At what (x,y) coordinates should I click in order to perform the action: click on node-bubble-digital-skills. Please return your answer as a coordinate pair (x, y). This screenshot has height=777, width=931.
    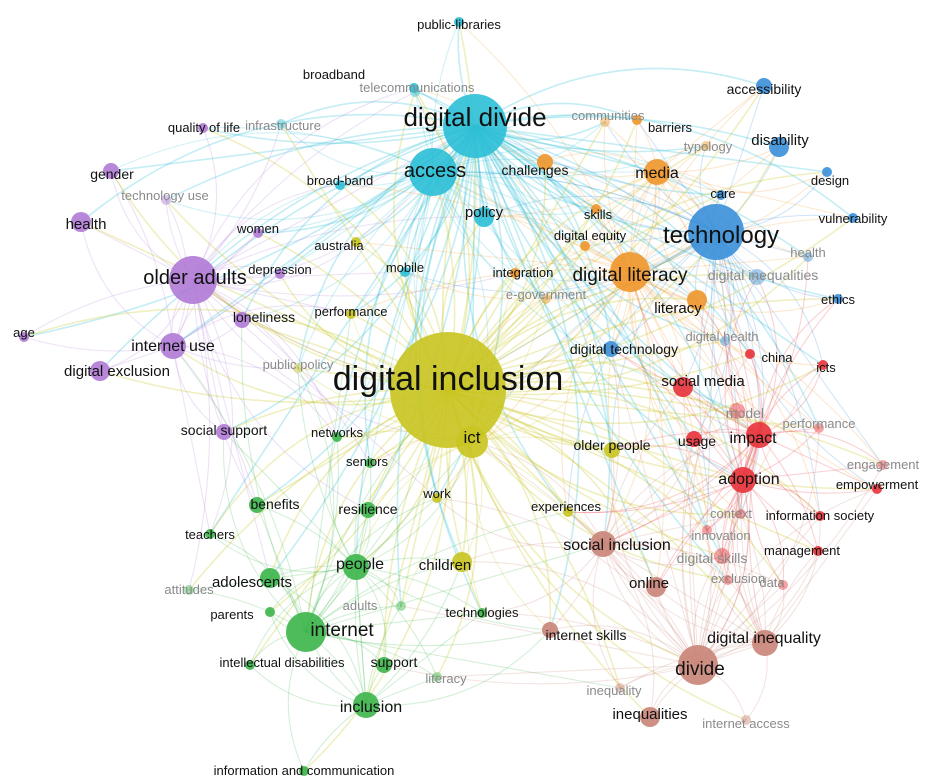
    Looking at the image, I should click on (722, 556).